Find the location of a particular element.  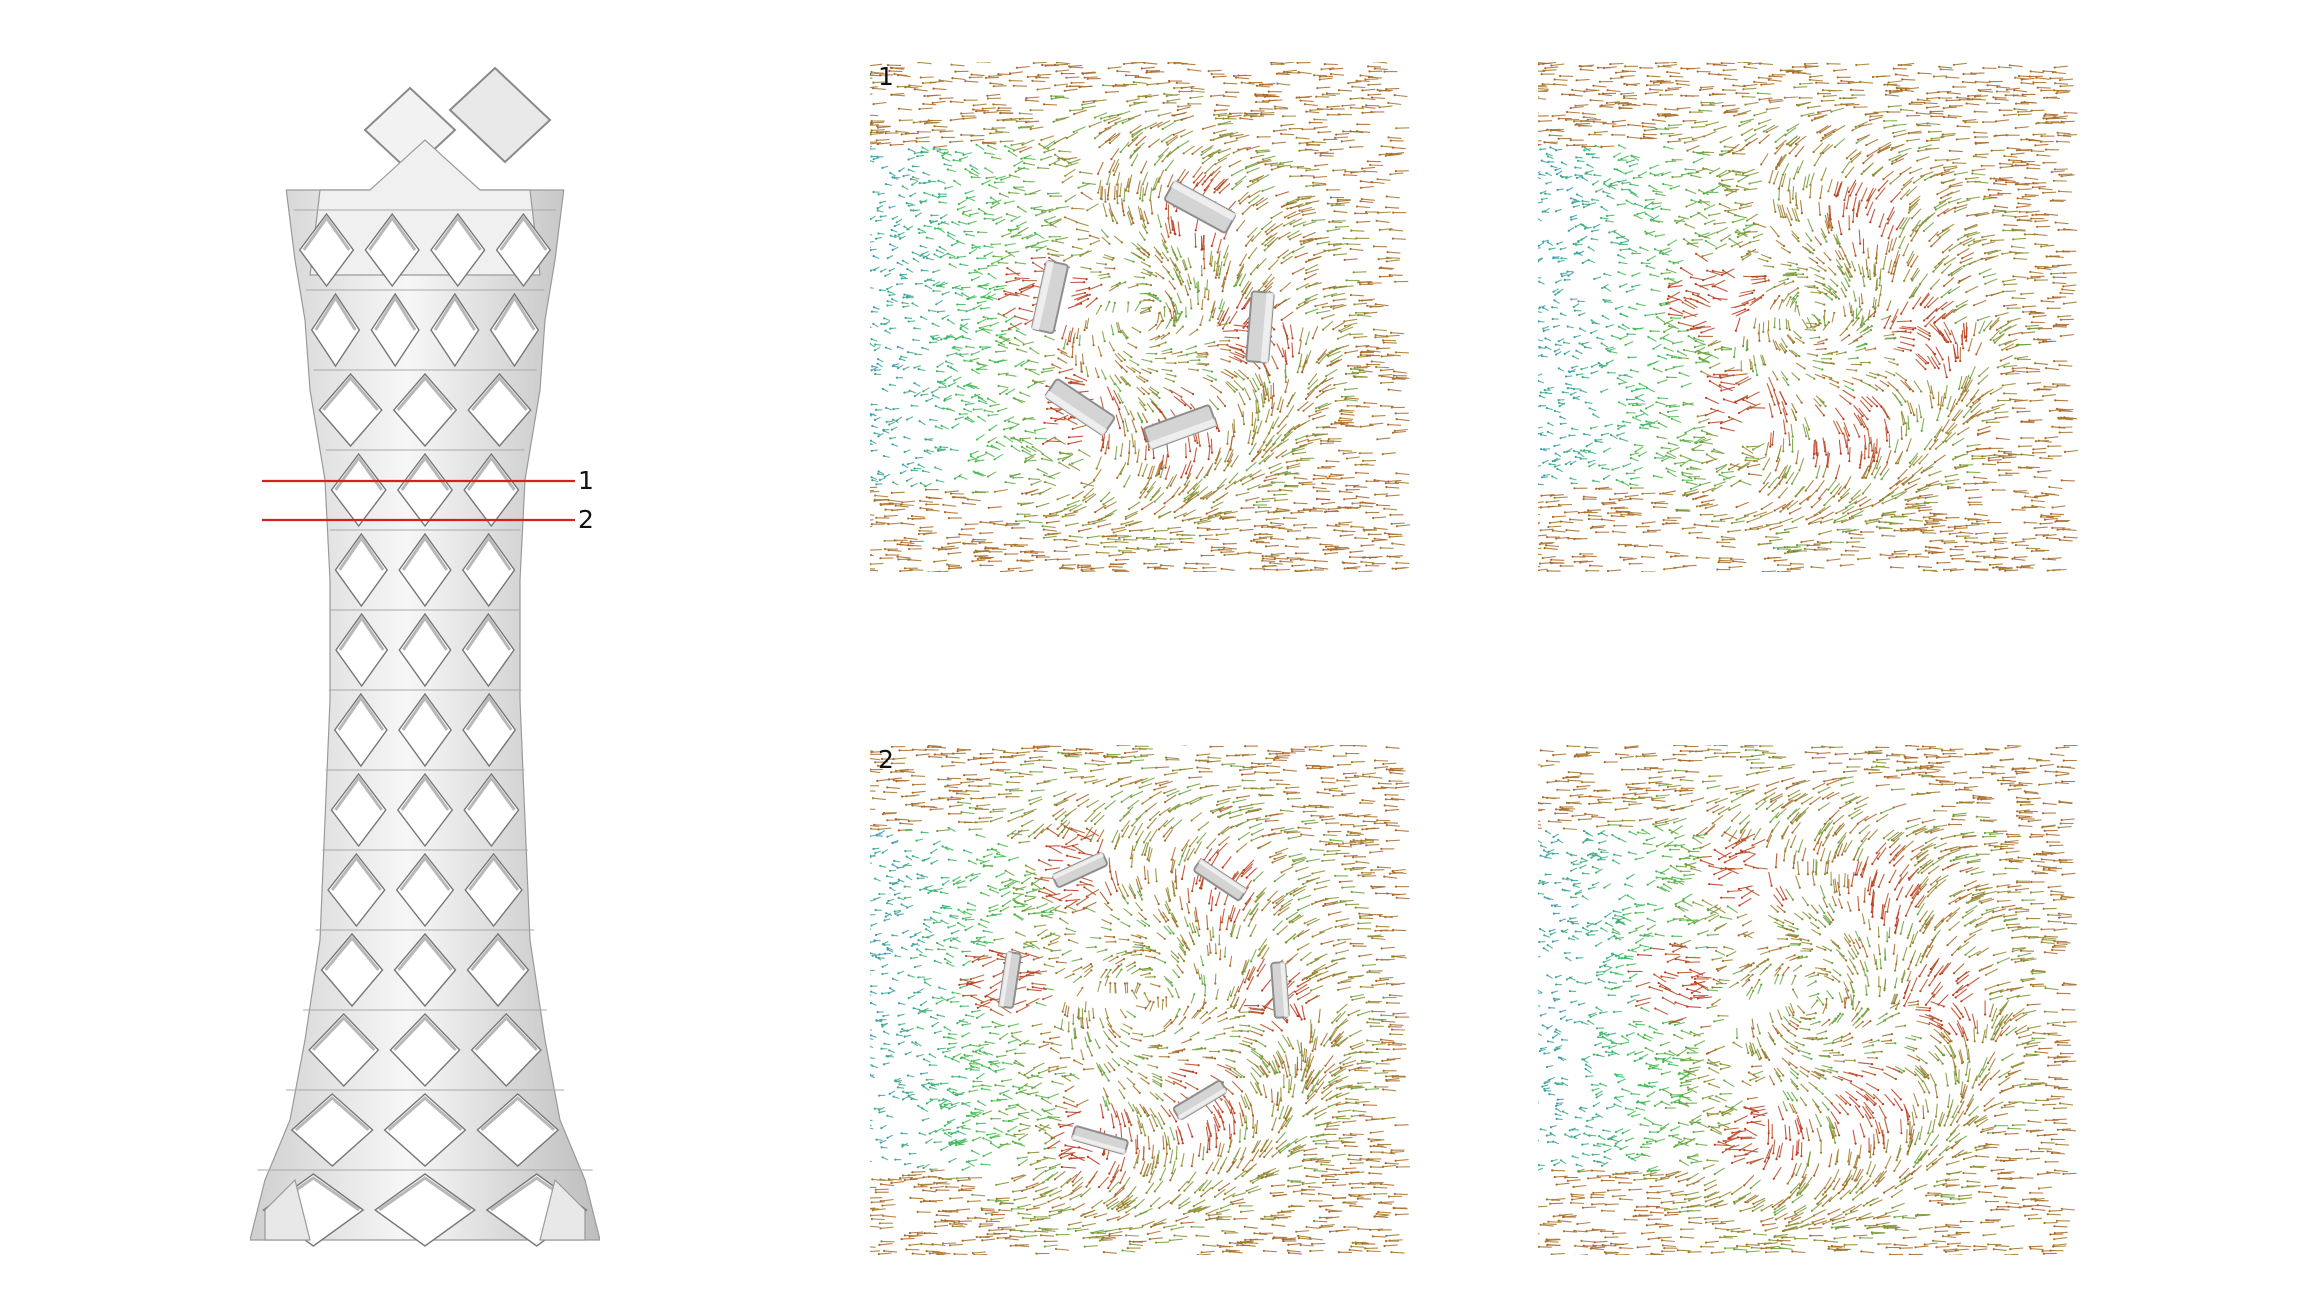

flow-panel-slice1-flow-only is located at coordinates (1808, 317).